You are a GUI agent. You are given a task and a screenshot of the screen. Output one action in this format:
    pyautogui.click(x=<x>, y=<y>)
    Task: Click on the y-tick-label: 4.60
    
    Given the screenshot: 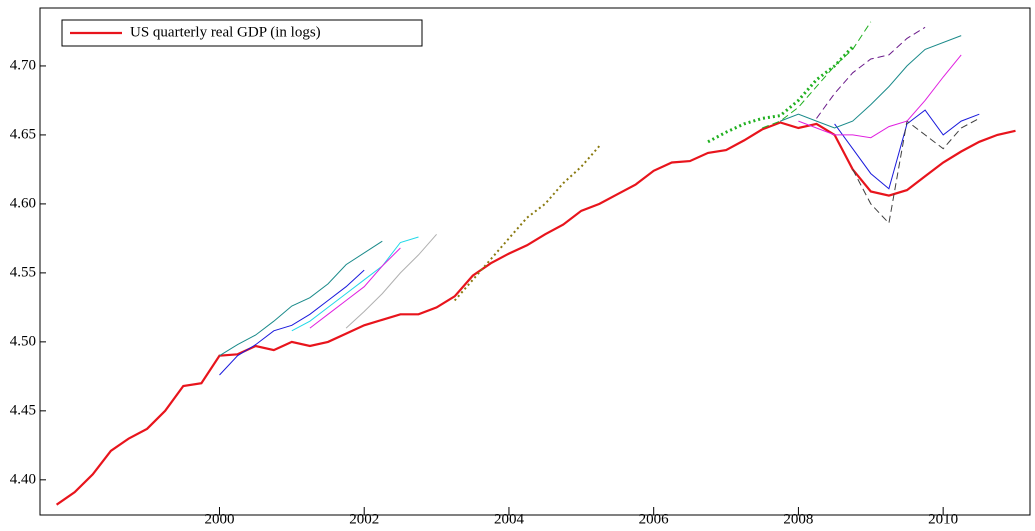 What is the action you would take?
    pyautogui.click(x=23, y=203)
    